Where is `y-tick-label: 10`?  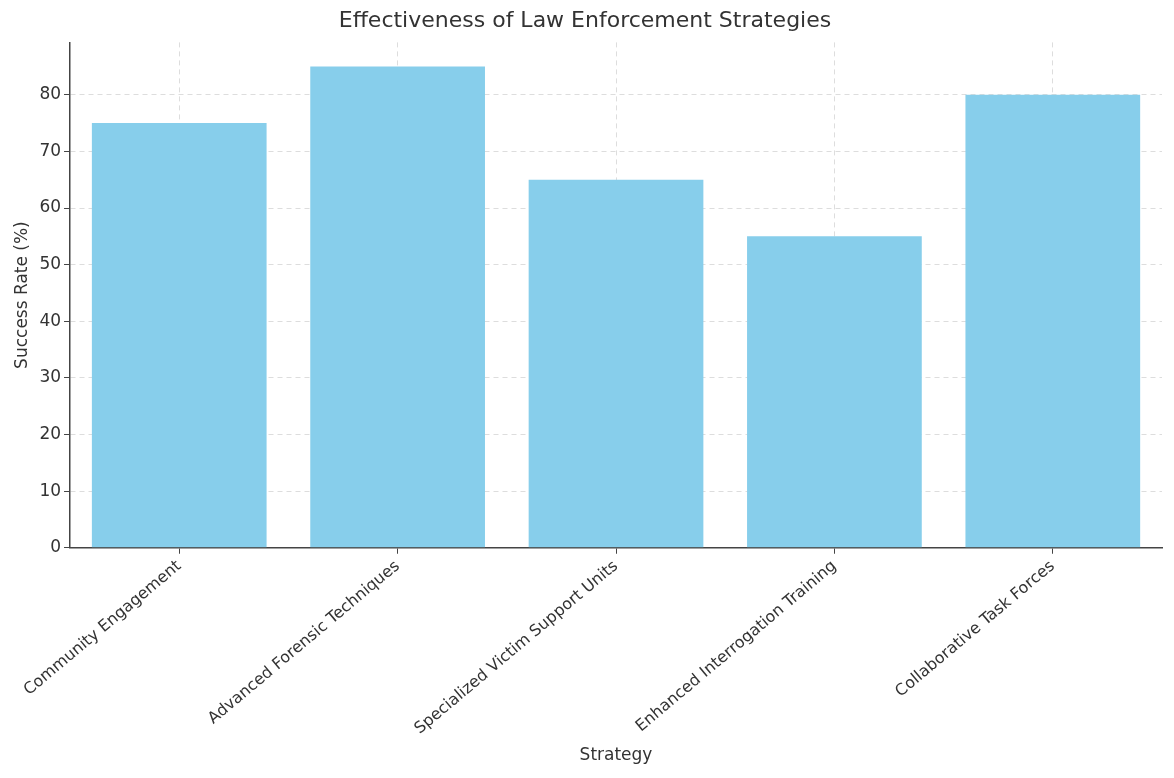 y-tick-label: 10 is located at coordinates (50, 489).